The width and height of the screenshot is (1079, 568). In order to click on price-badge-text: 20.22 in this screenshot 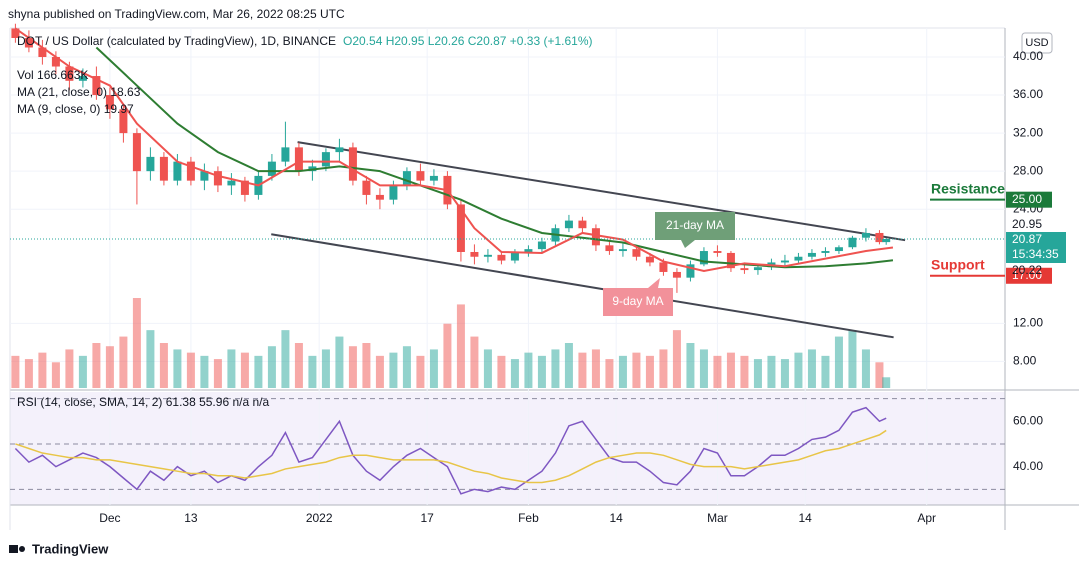, I will do `click(1027, 270)`.